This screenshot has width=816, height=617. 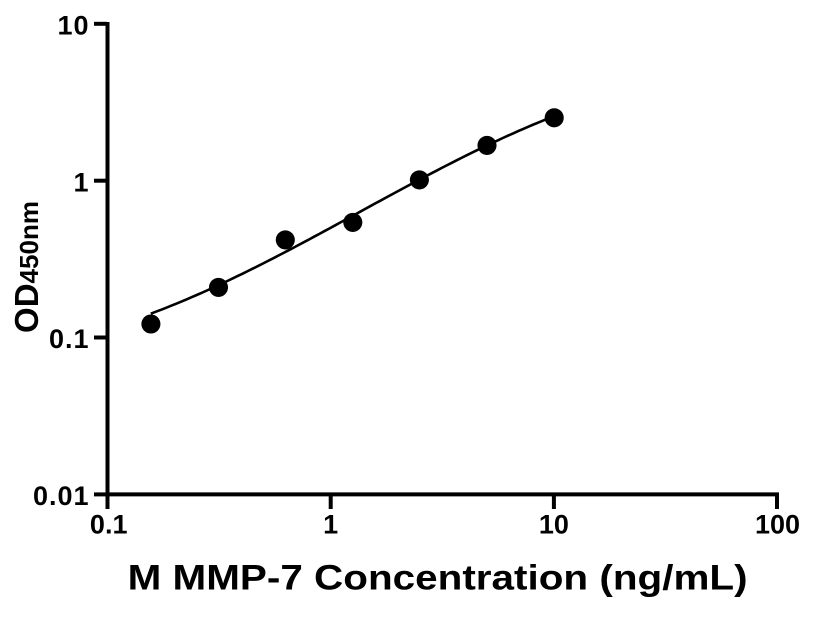 I want to click on svg-text: OD450nm, so click(x=26, y=267).